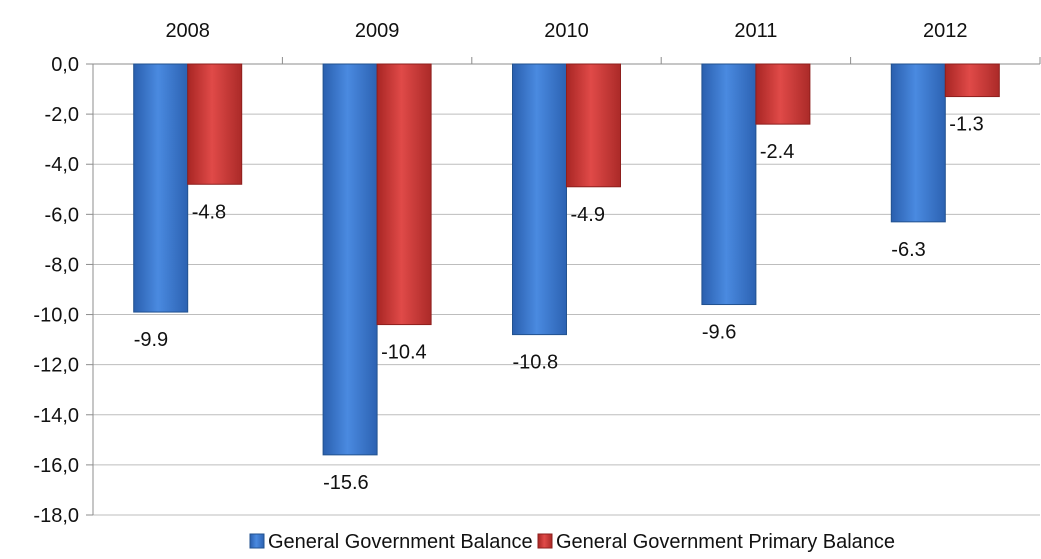  I want to click on legend-label: General Government Primary Balance, so click(725, 542).